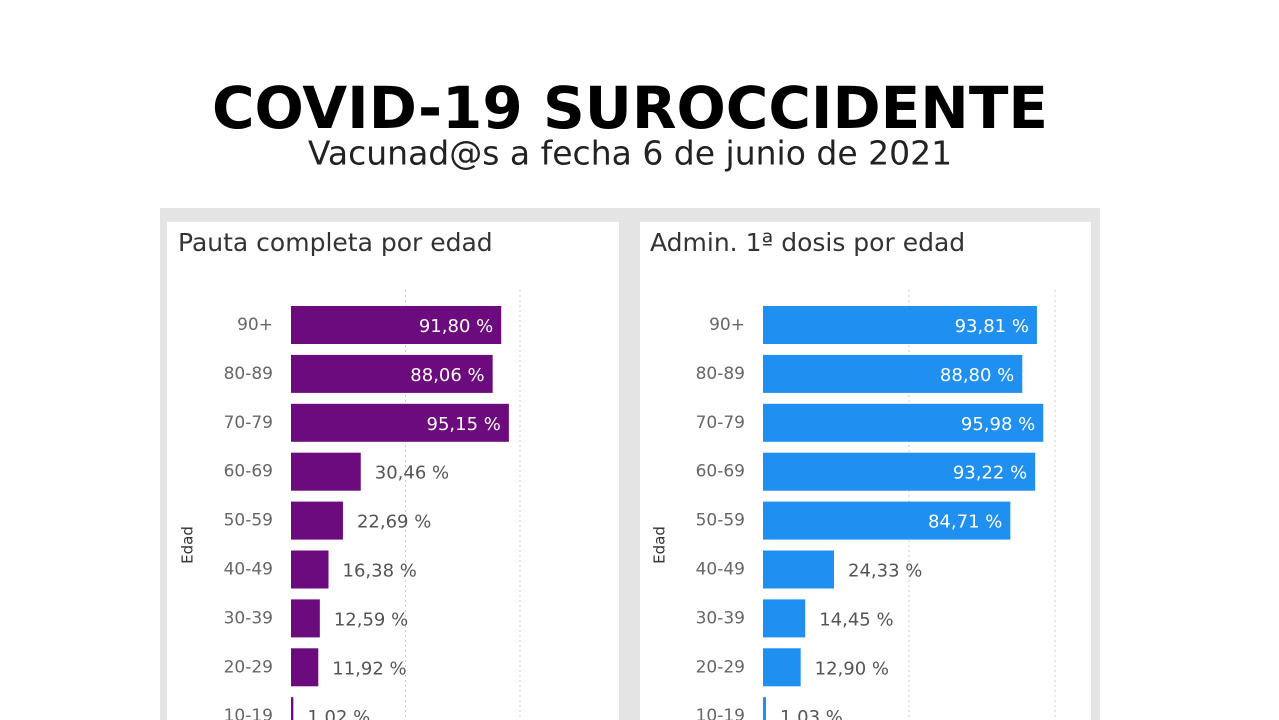  I want to click on value-label: 88,06 %, so click(447, 375).